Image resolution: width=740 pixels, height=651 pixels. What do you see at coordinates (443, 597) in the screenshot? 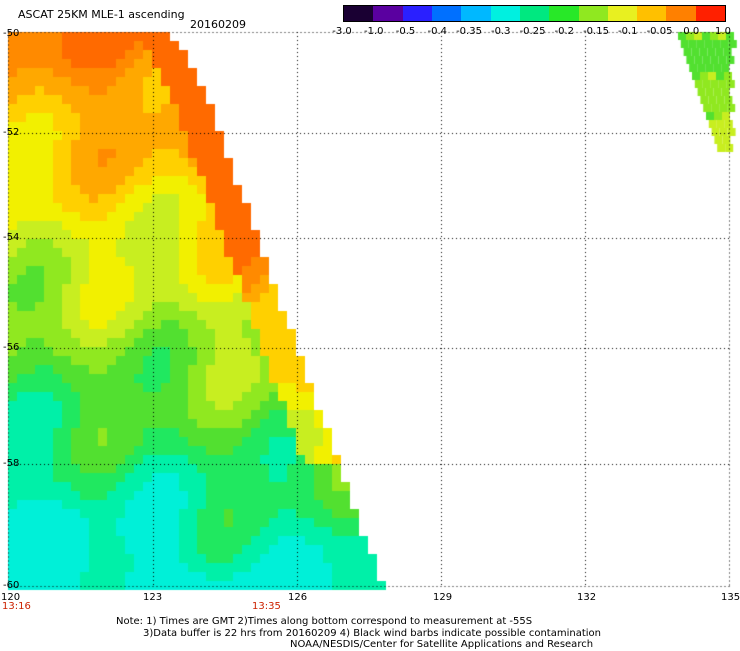
I see `lon-label-129: 129` at bounding box center [443, 597].